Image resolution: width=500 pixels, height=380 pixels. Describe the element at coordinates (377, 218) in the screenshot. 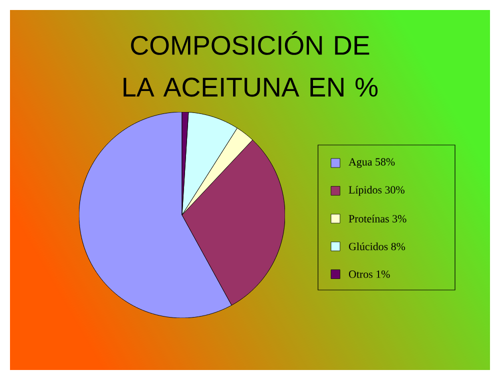

I see `legend-label: Proteínas 3%` at that location.